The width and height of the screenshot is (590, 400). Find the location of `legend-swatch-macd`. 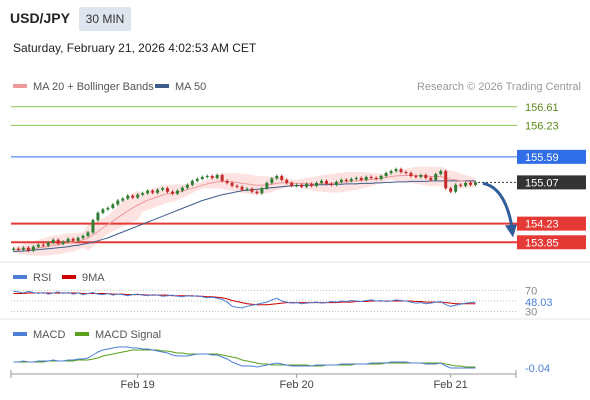

legend-swatch-macd is located at coordinates (20, 334).